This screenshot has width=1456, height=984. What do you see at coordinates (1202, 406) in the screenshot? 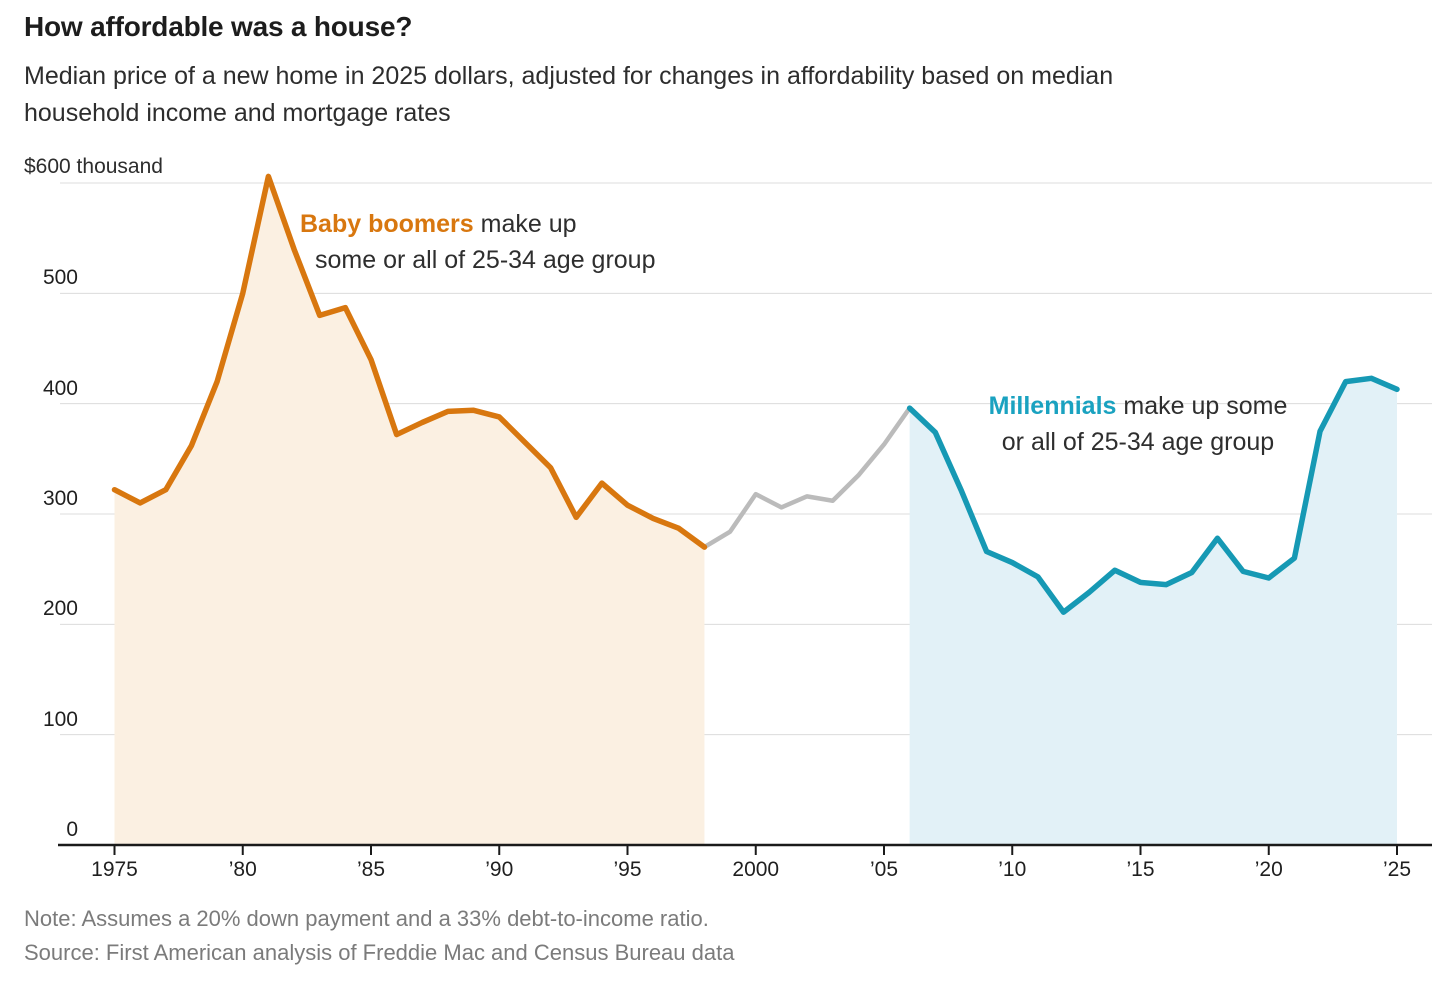
I see `annotation-millennials-rest: make up some` at bounding box center [1202, 406].